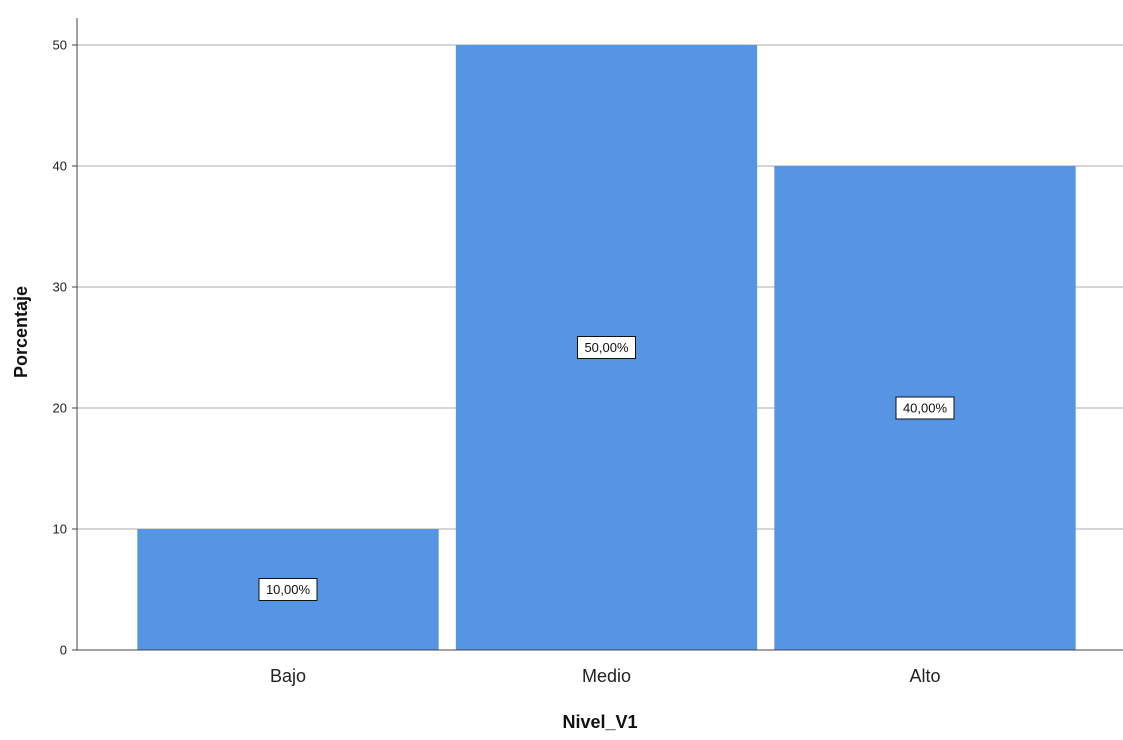 This screenshot has width=1123, height=740. What do you see at coordinates (60, 287) in the screenshot?
I see `y-tick-label: 30` at bounding box center [60, 287].